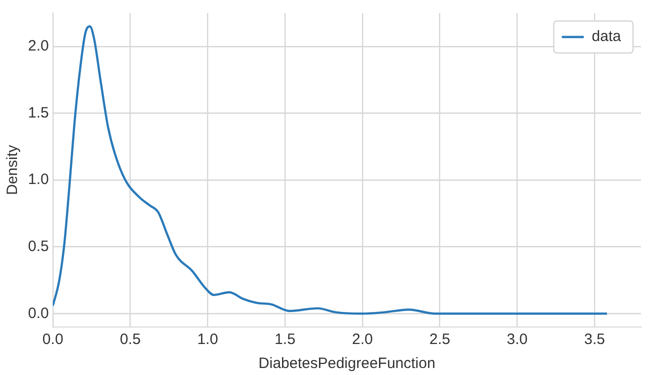  Describe the element at coordinates (38, 246) in the screenshot. I see `y-tick-label: 0.5` at that location.